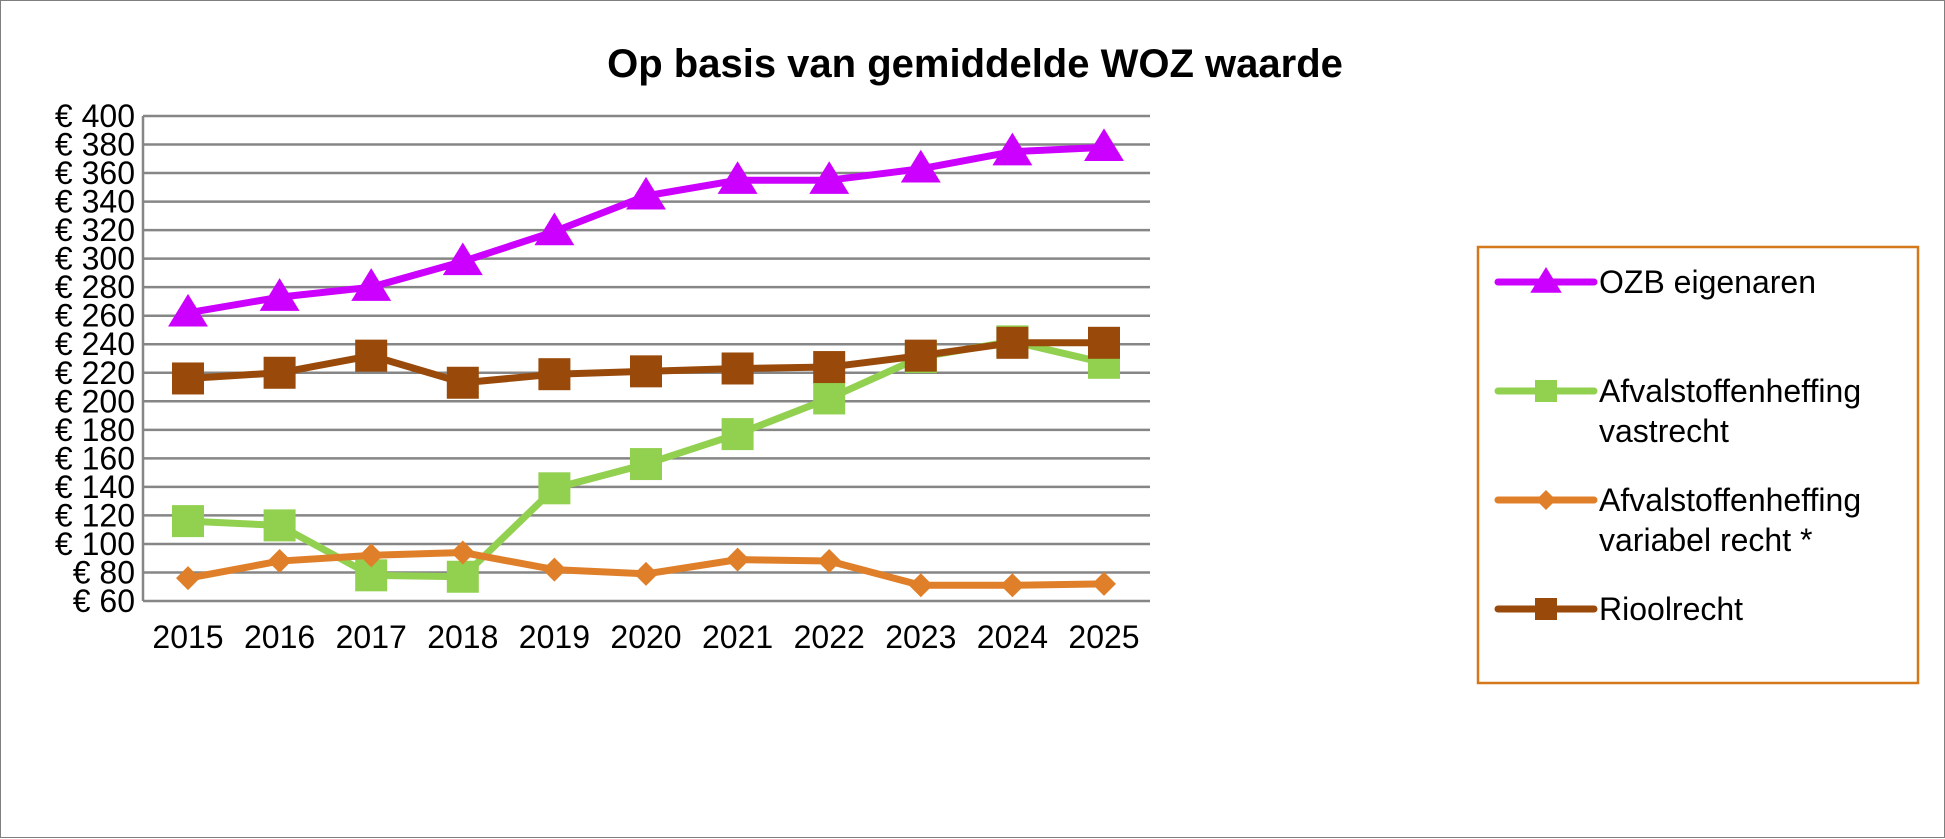 The height and width of the screenshot is (839, 1945). What do you see at coordinates (95, 344) in the screenshot?
I see `y-tick-label: € 240` at bounding box center [95, 344].